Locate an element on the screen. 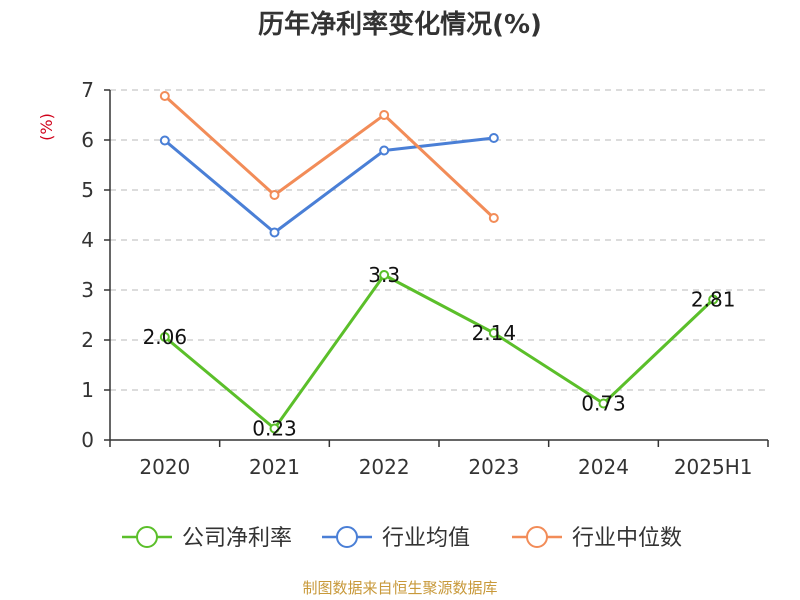  y-tick-label: 6 is located at coordinates (87, 140).